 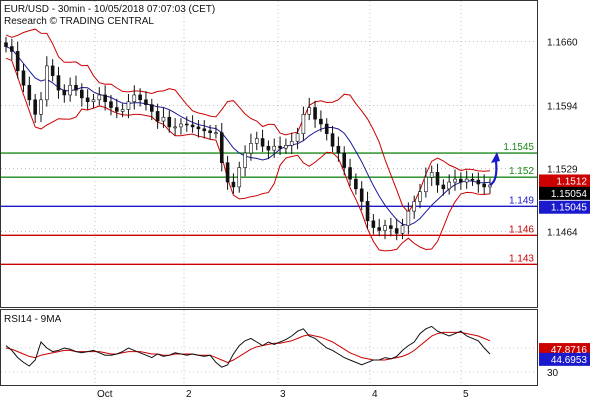 I want to click on candle-34-body, so click(x=204, y=130).